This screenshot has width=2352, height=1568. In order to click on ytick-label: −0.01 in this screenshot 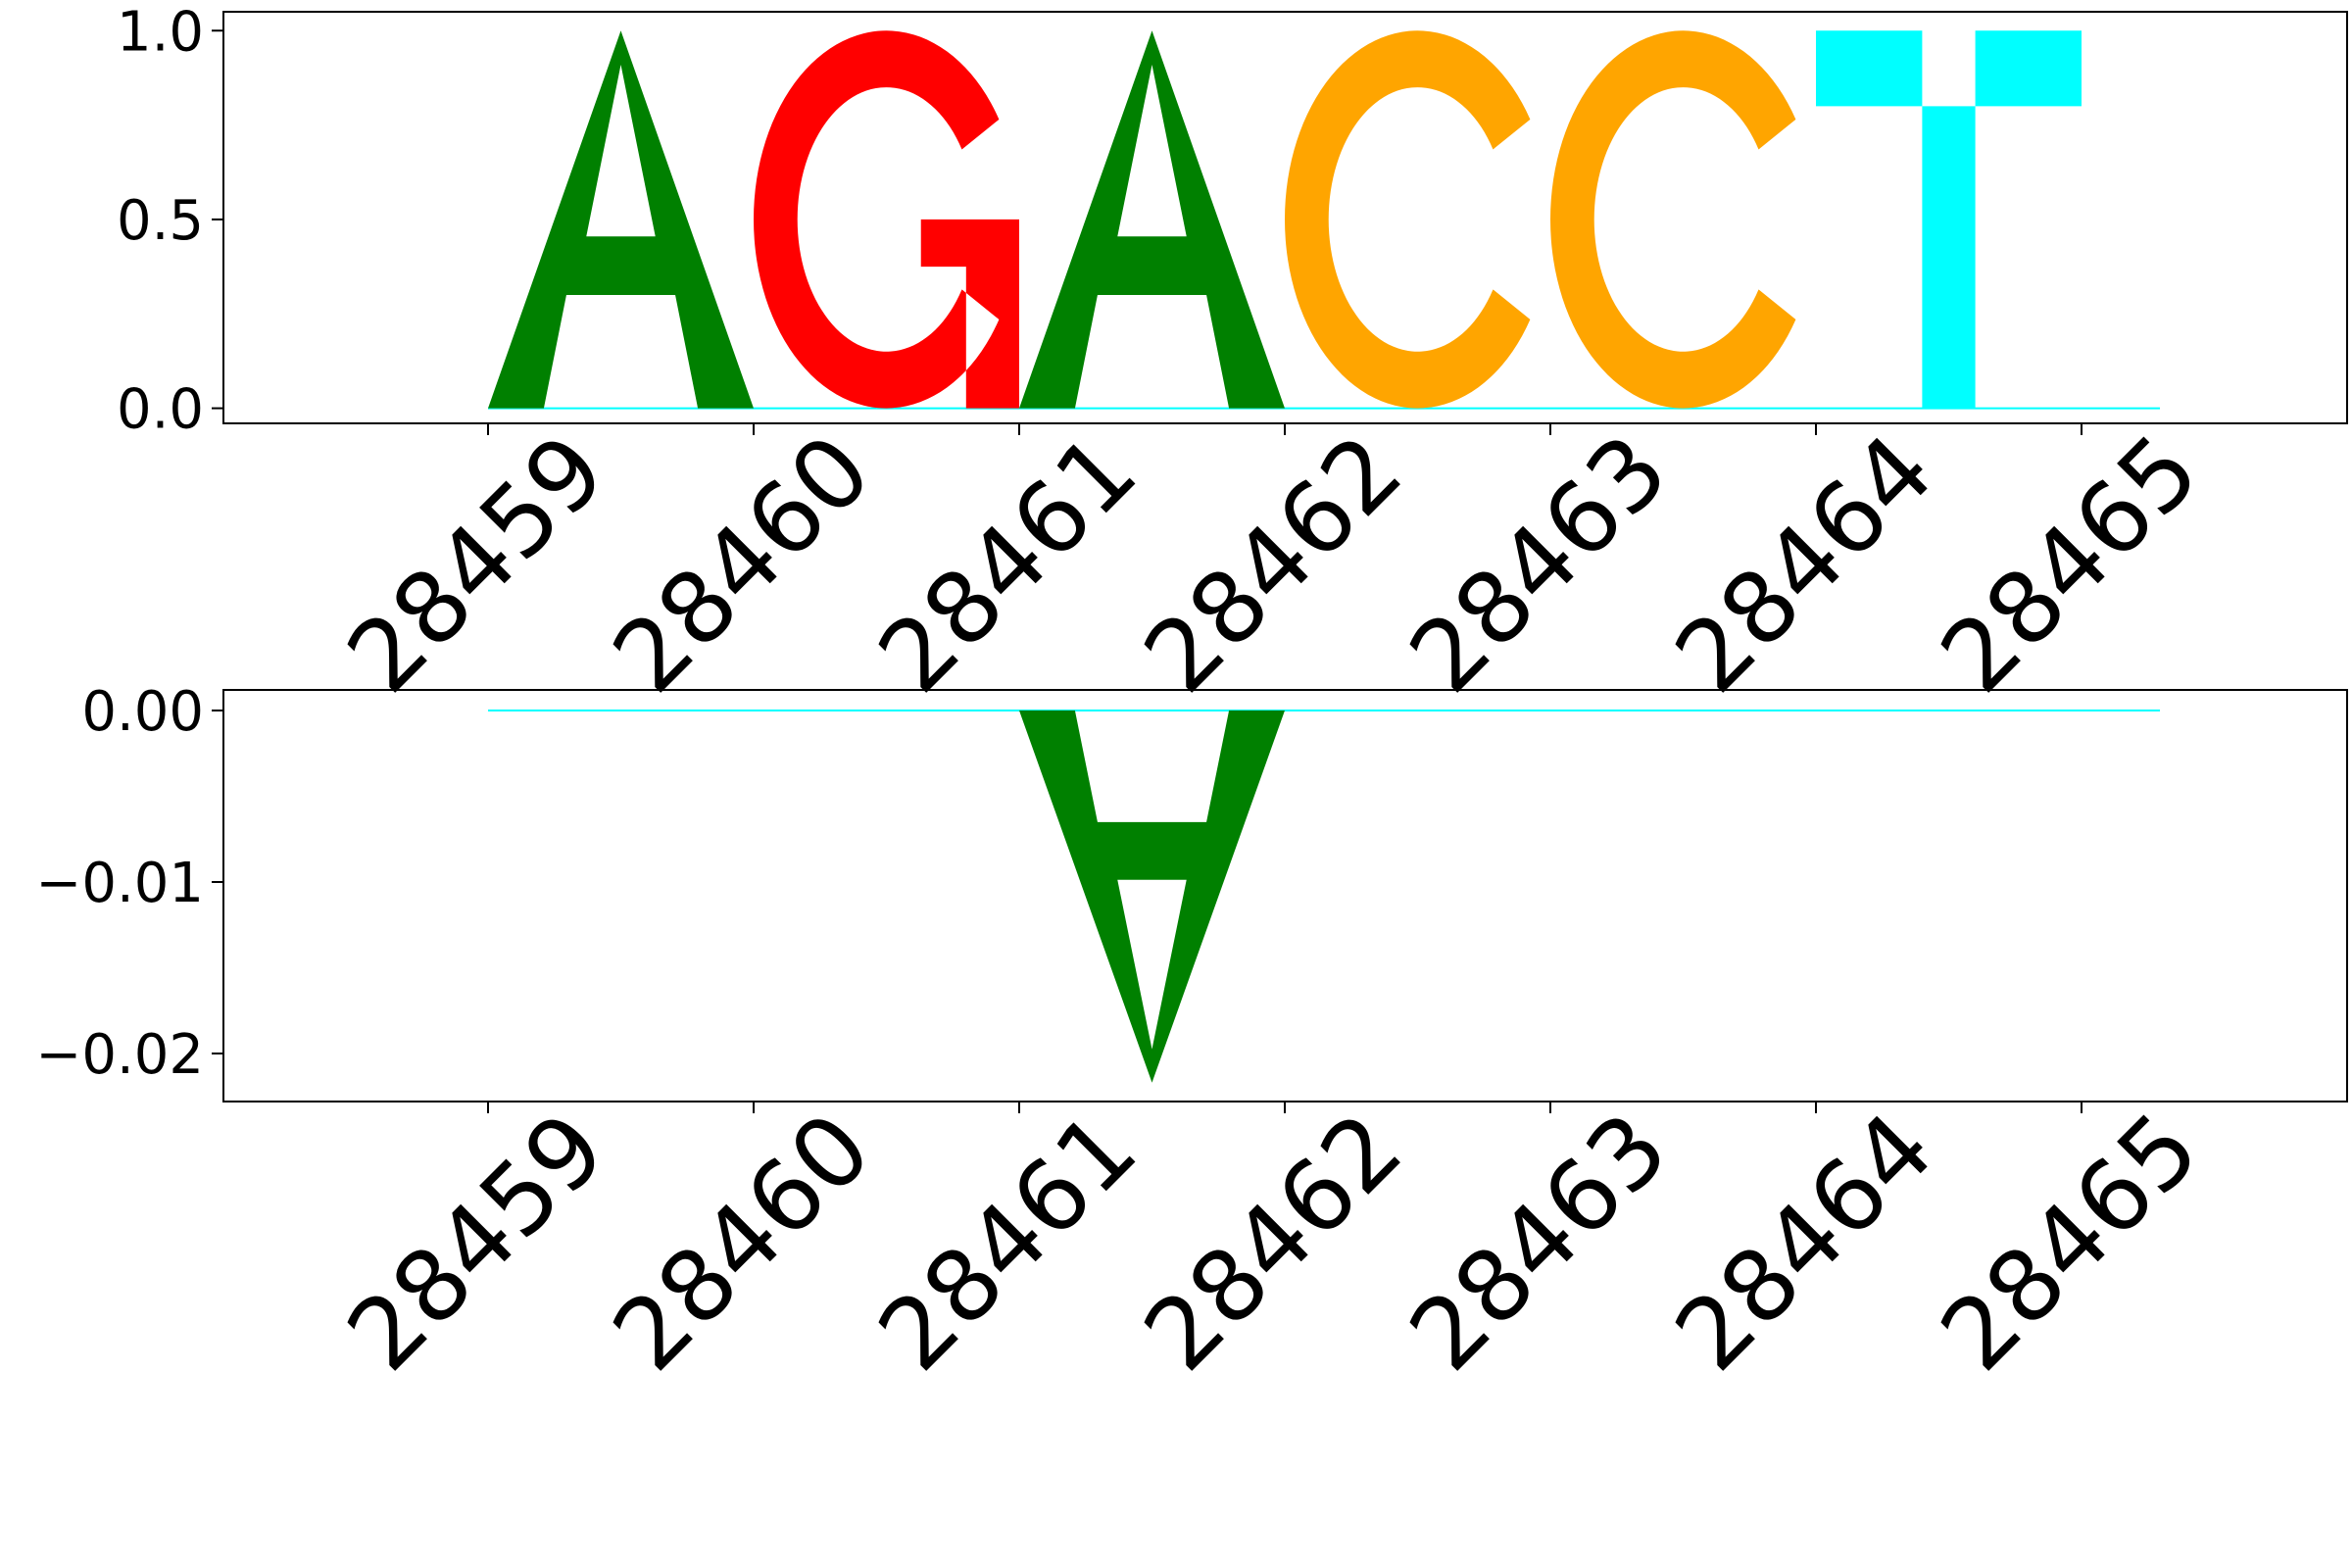, I will do `click(119, 883)`.